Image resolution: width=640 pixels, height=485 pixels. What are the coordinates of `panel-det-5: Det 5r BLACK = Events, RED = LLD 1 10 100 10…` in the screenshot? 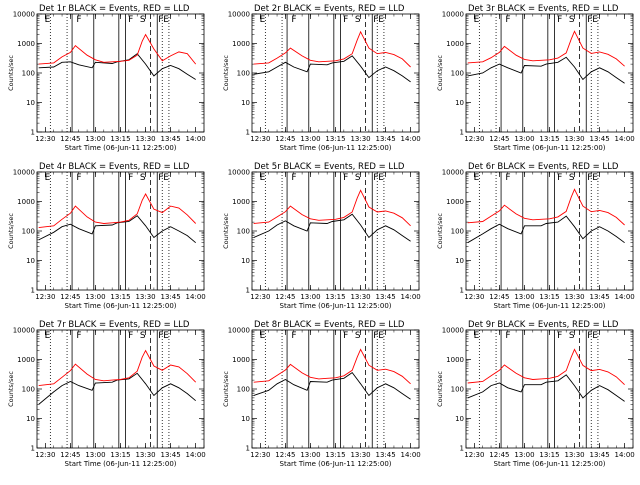 It's located at (321, 236).